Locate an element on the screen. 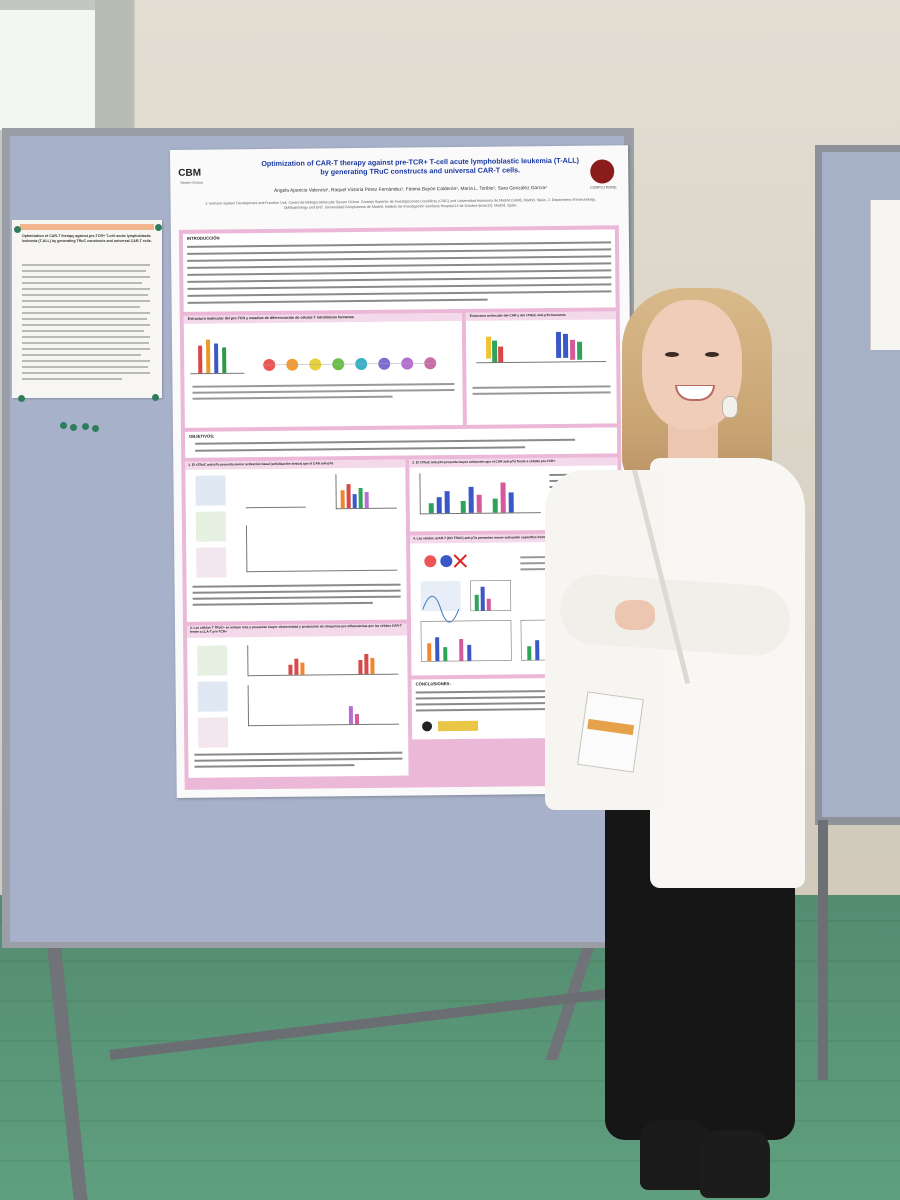 This screenshot has height=1200, width=900. boot-left is located at coordinates (675, 1155).